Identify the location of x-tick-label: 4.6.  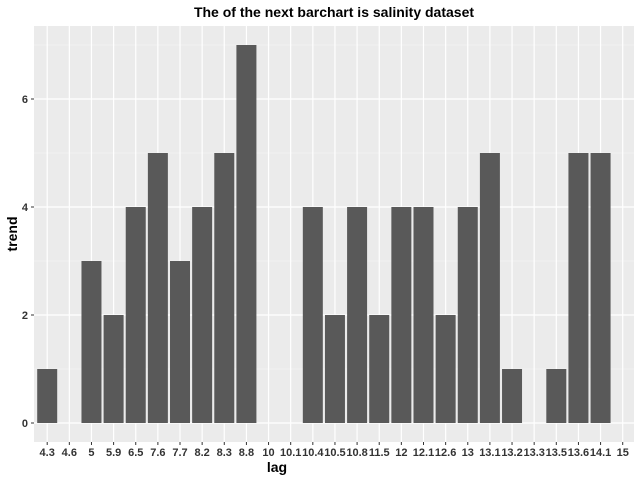
(69, 453).